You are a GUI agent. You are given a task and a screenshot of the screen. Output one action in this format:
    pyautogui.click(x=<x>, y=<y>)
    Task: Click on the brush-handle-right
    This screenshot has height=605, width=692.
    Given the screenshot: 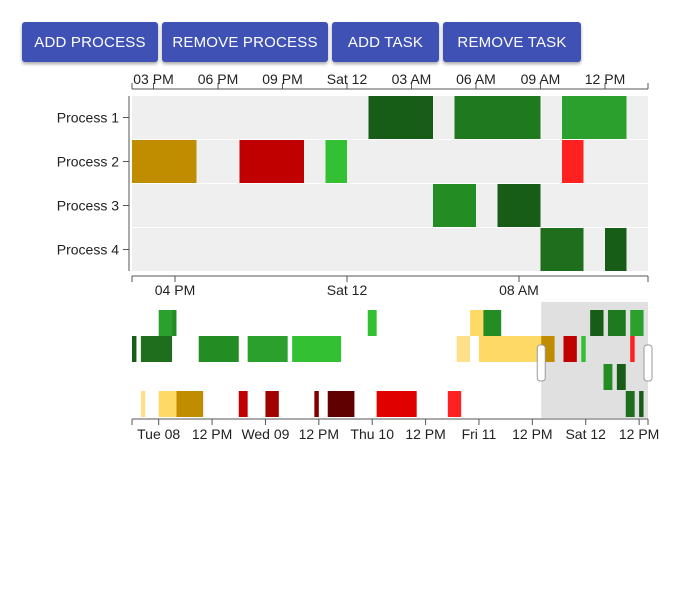 What is the action you would take?
    pyautogui.click(x=648, y=363)
    